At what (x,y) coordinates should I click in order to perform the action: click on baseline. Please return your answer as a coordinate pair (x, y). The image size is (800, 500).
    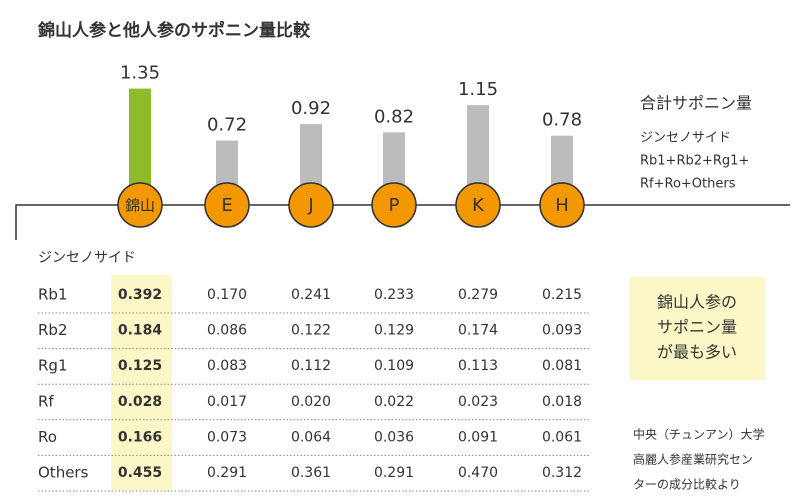
    Looking at the image, I should click on (402, 222).